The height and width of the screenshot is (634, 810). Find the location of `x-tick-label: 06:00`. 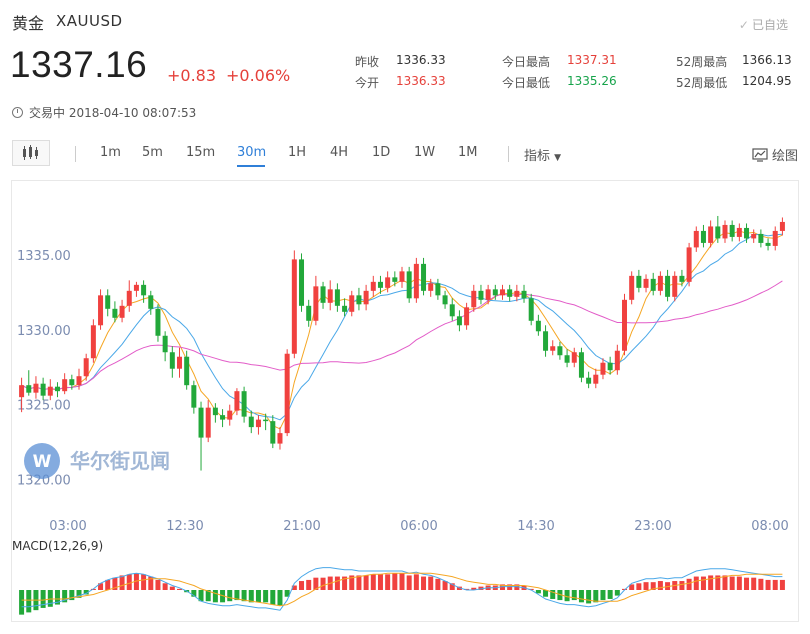

x-tick-label: 06:00 is located at coordinates (418, 526).